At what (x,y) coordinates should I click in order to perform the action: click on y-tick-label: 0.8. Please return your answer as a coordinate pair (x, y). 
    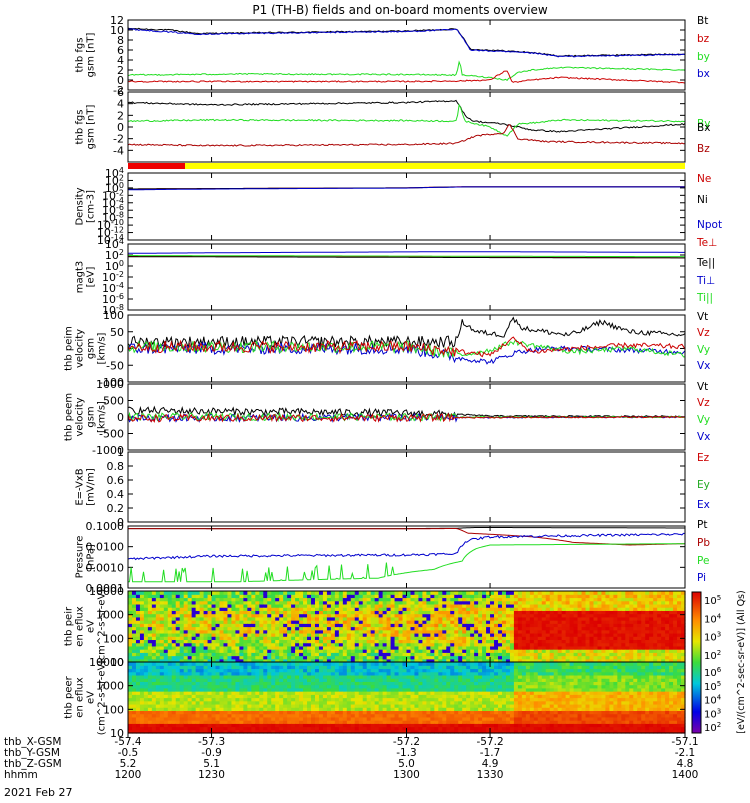
    Looking at the image, I should click on (116, 466).